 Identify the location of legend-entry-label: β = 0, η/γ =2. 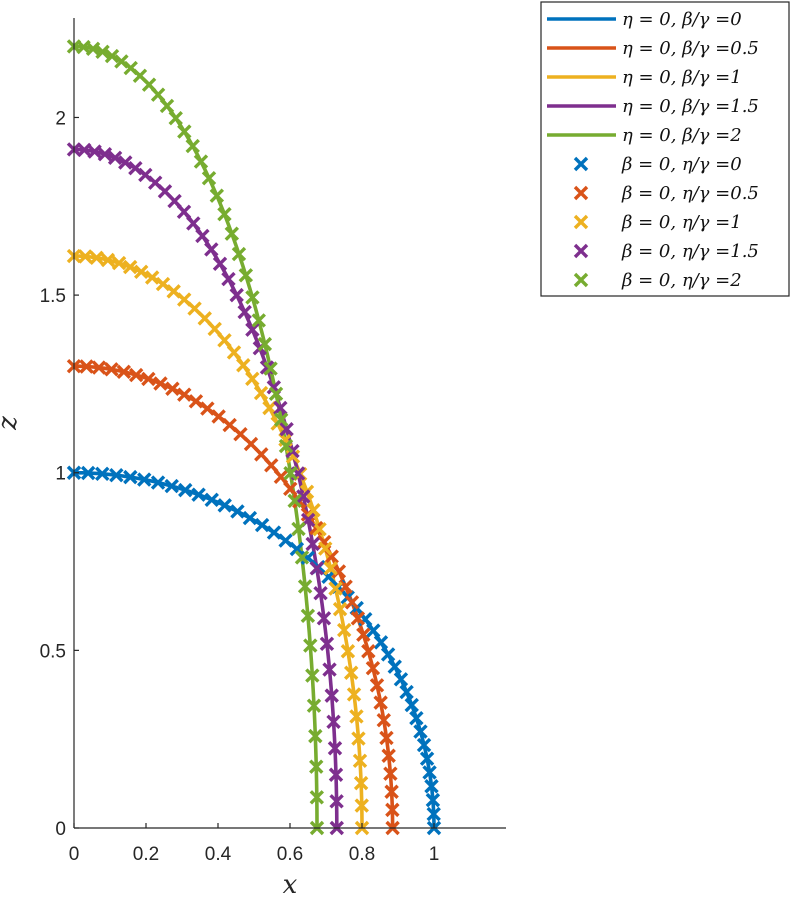
(681, 280).